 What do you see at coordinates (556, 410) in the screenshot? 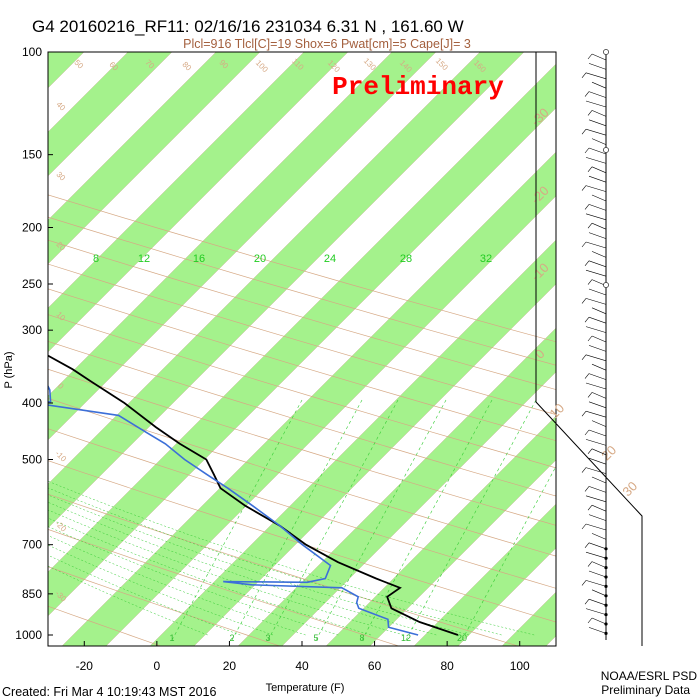
I see `right-temperature-label: 10` at bounding box center [556, 410].